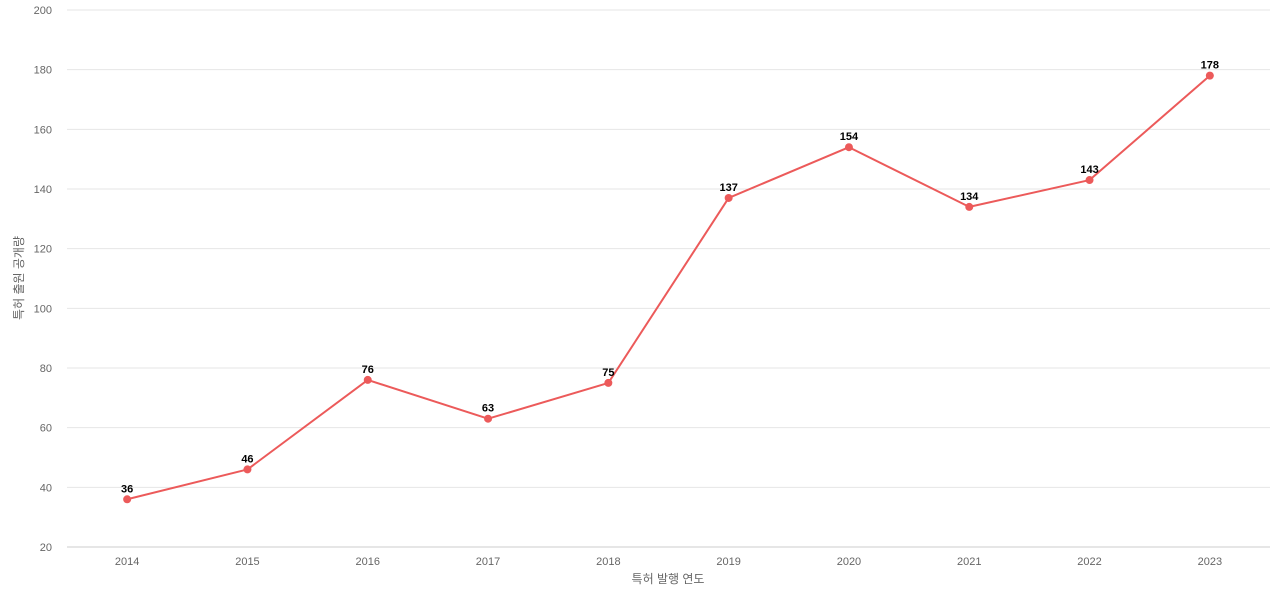  I want to click on data-label: 134, so click(969, 197).